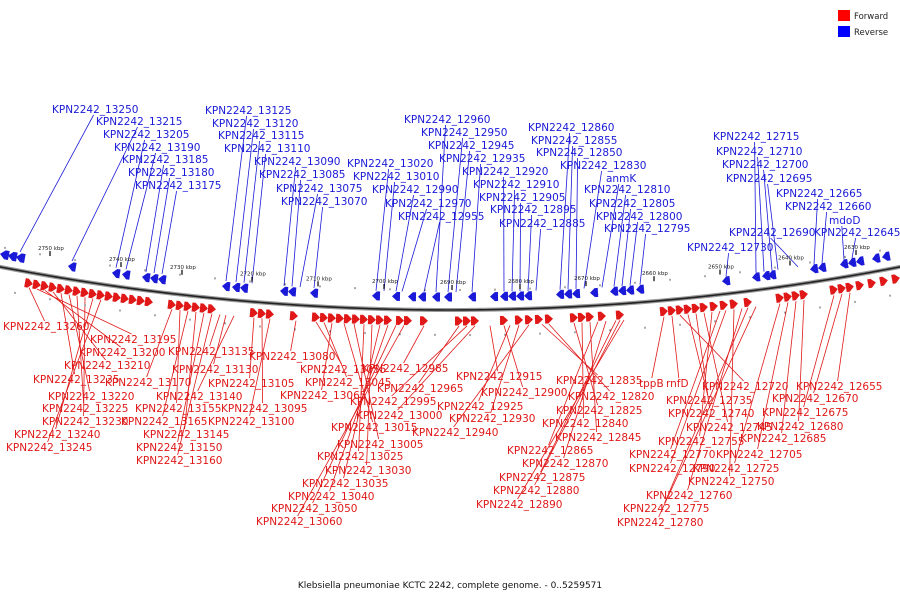 The width and height of the screenshot is (900, 600). Describe the element at coordinates (666, 509) in the screenshot. I see `forward-gene-label: KPN2242_12775` at that location.